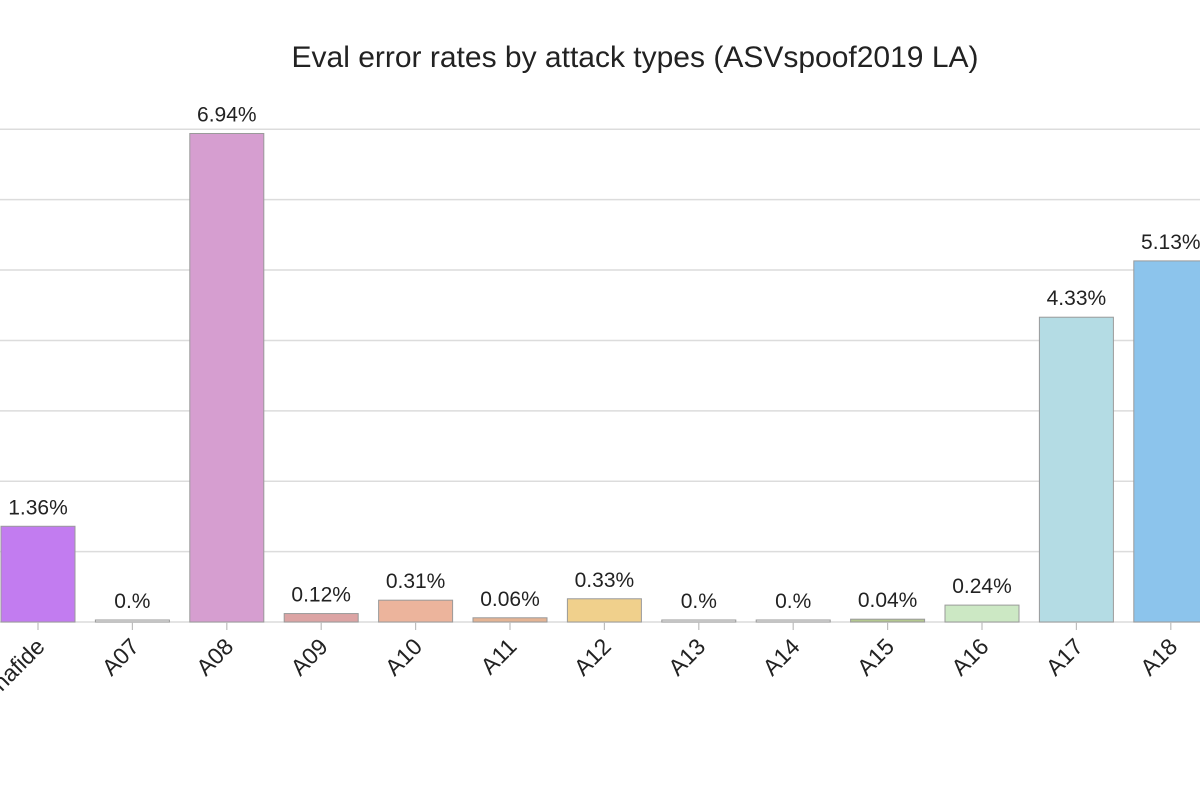 The image size is (1200, 792). What do you see at coordinates (510, 620) in the screenshot?
I see `bar-a11` at bounding box center [510, 620].